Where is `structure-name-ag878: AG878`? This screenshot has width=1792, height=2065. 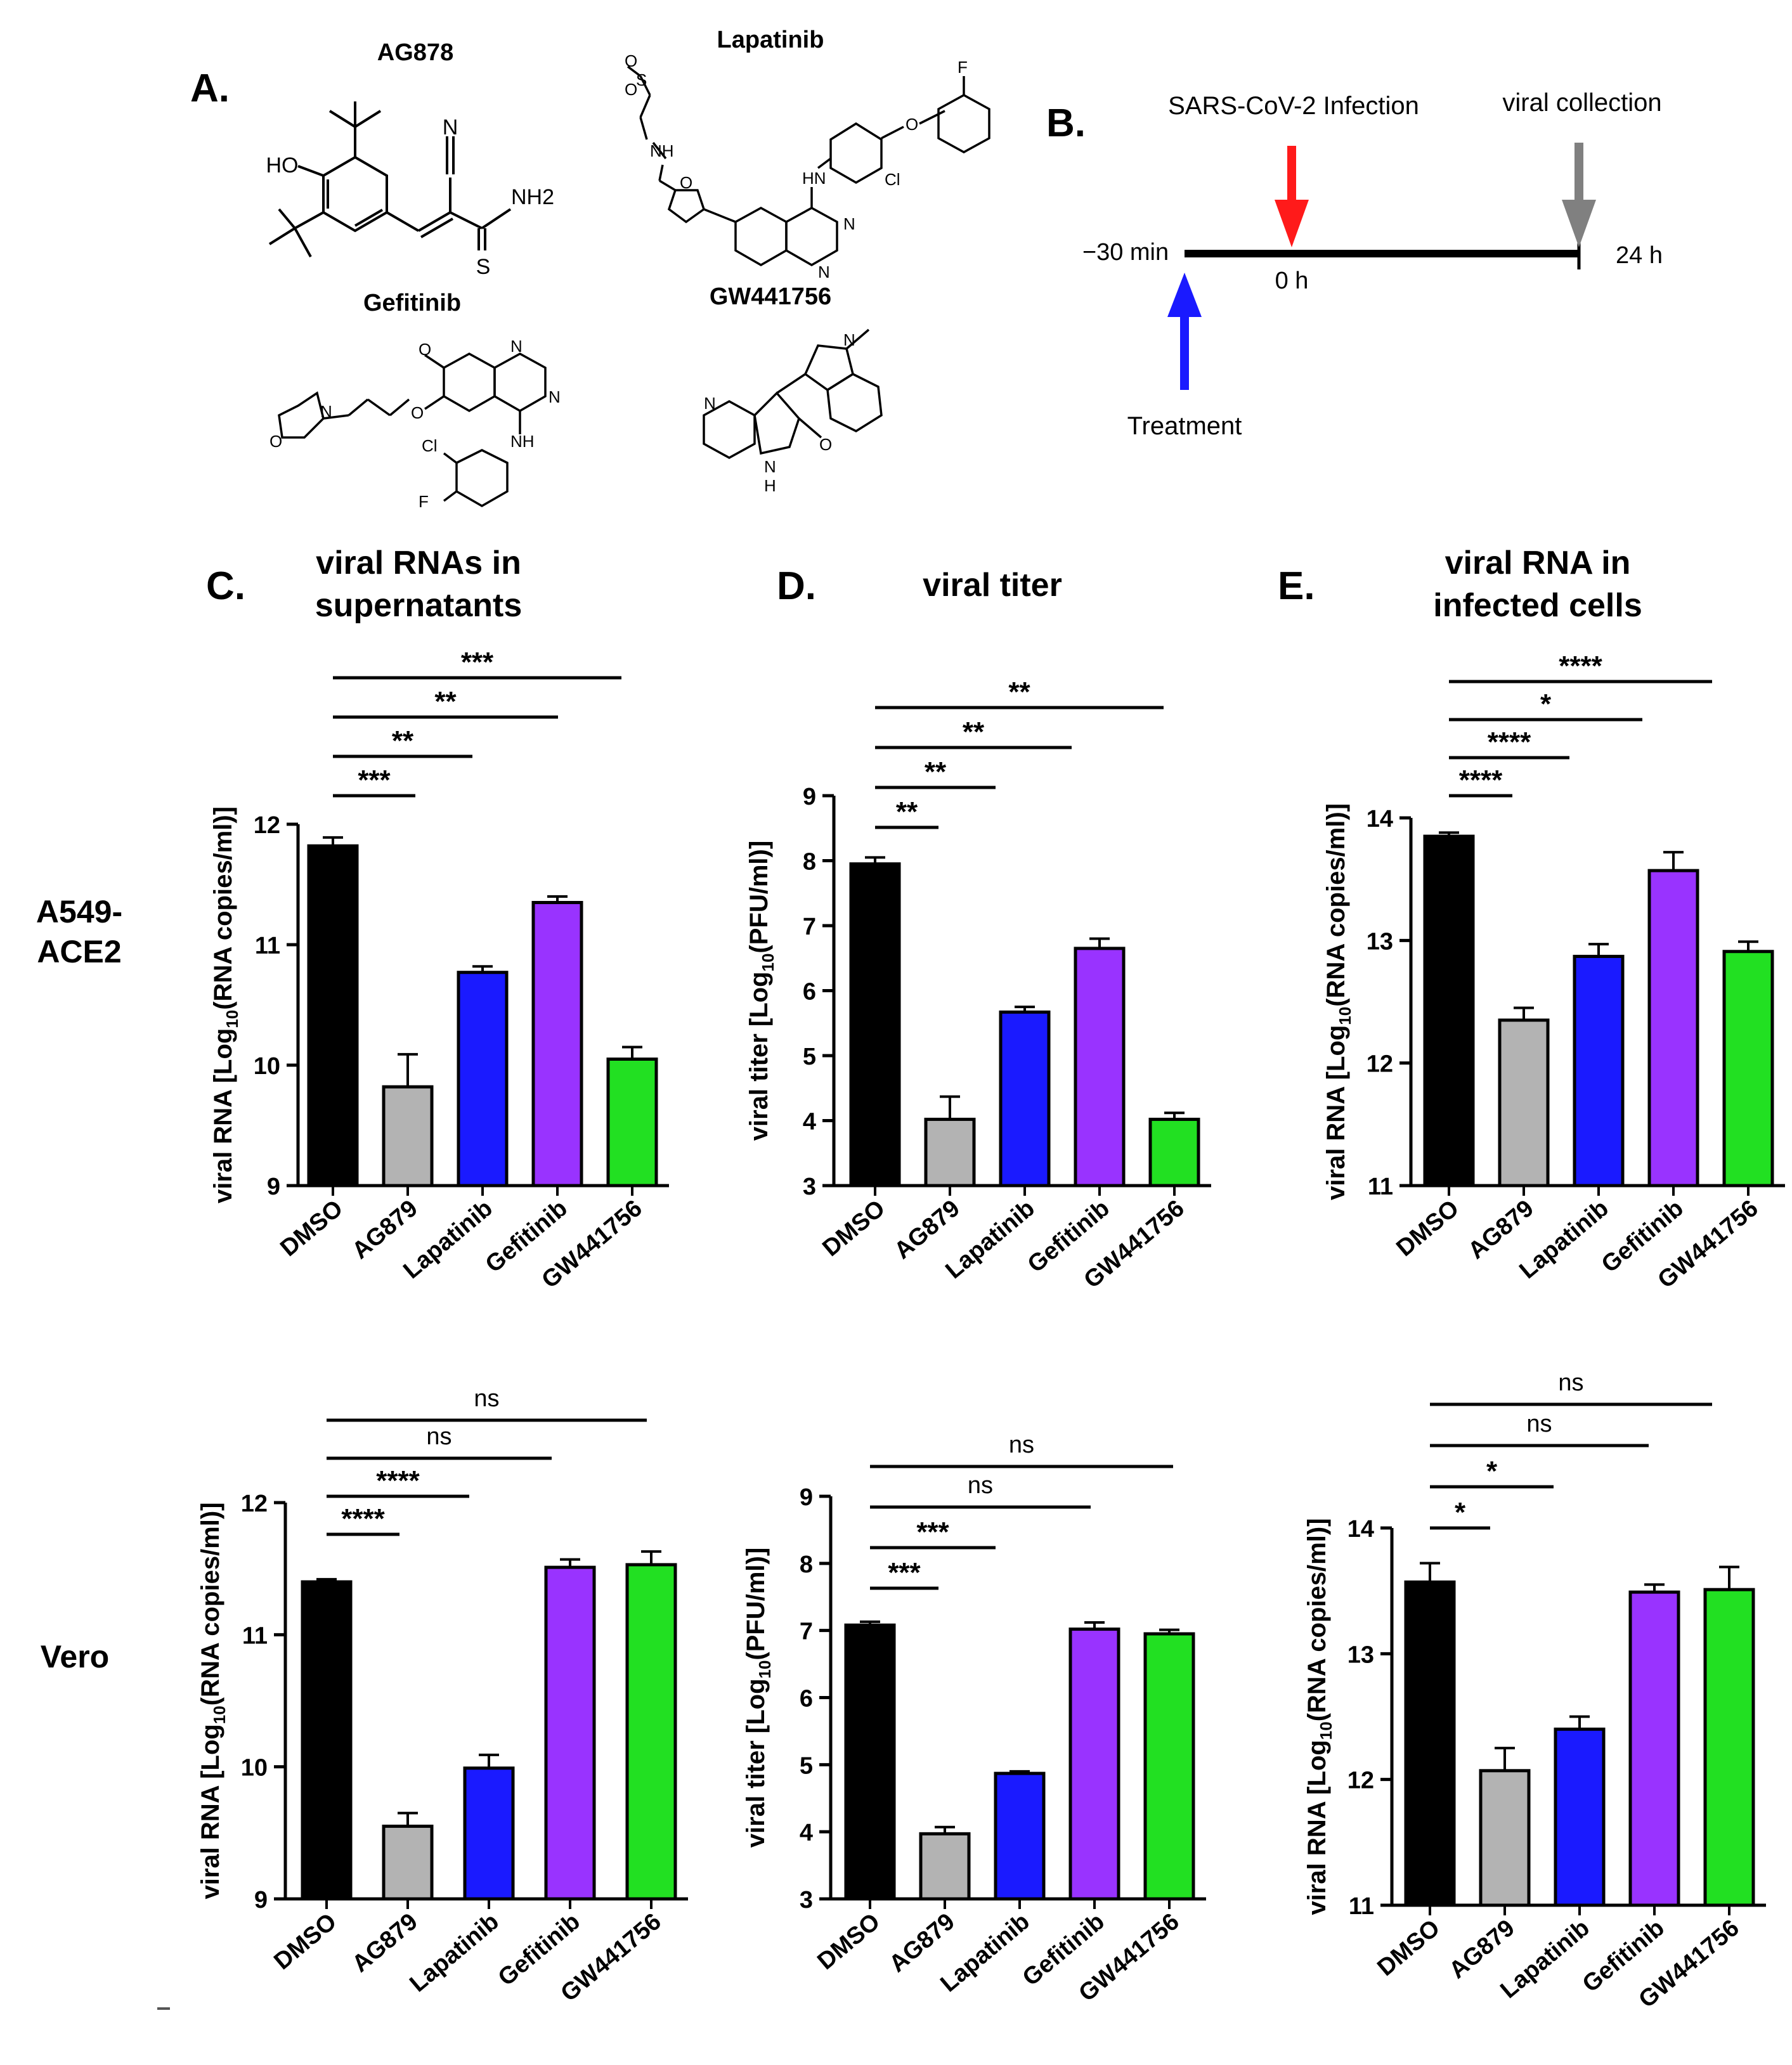
structure-name-ag878: AG878 is located at coordinates (415, 52).